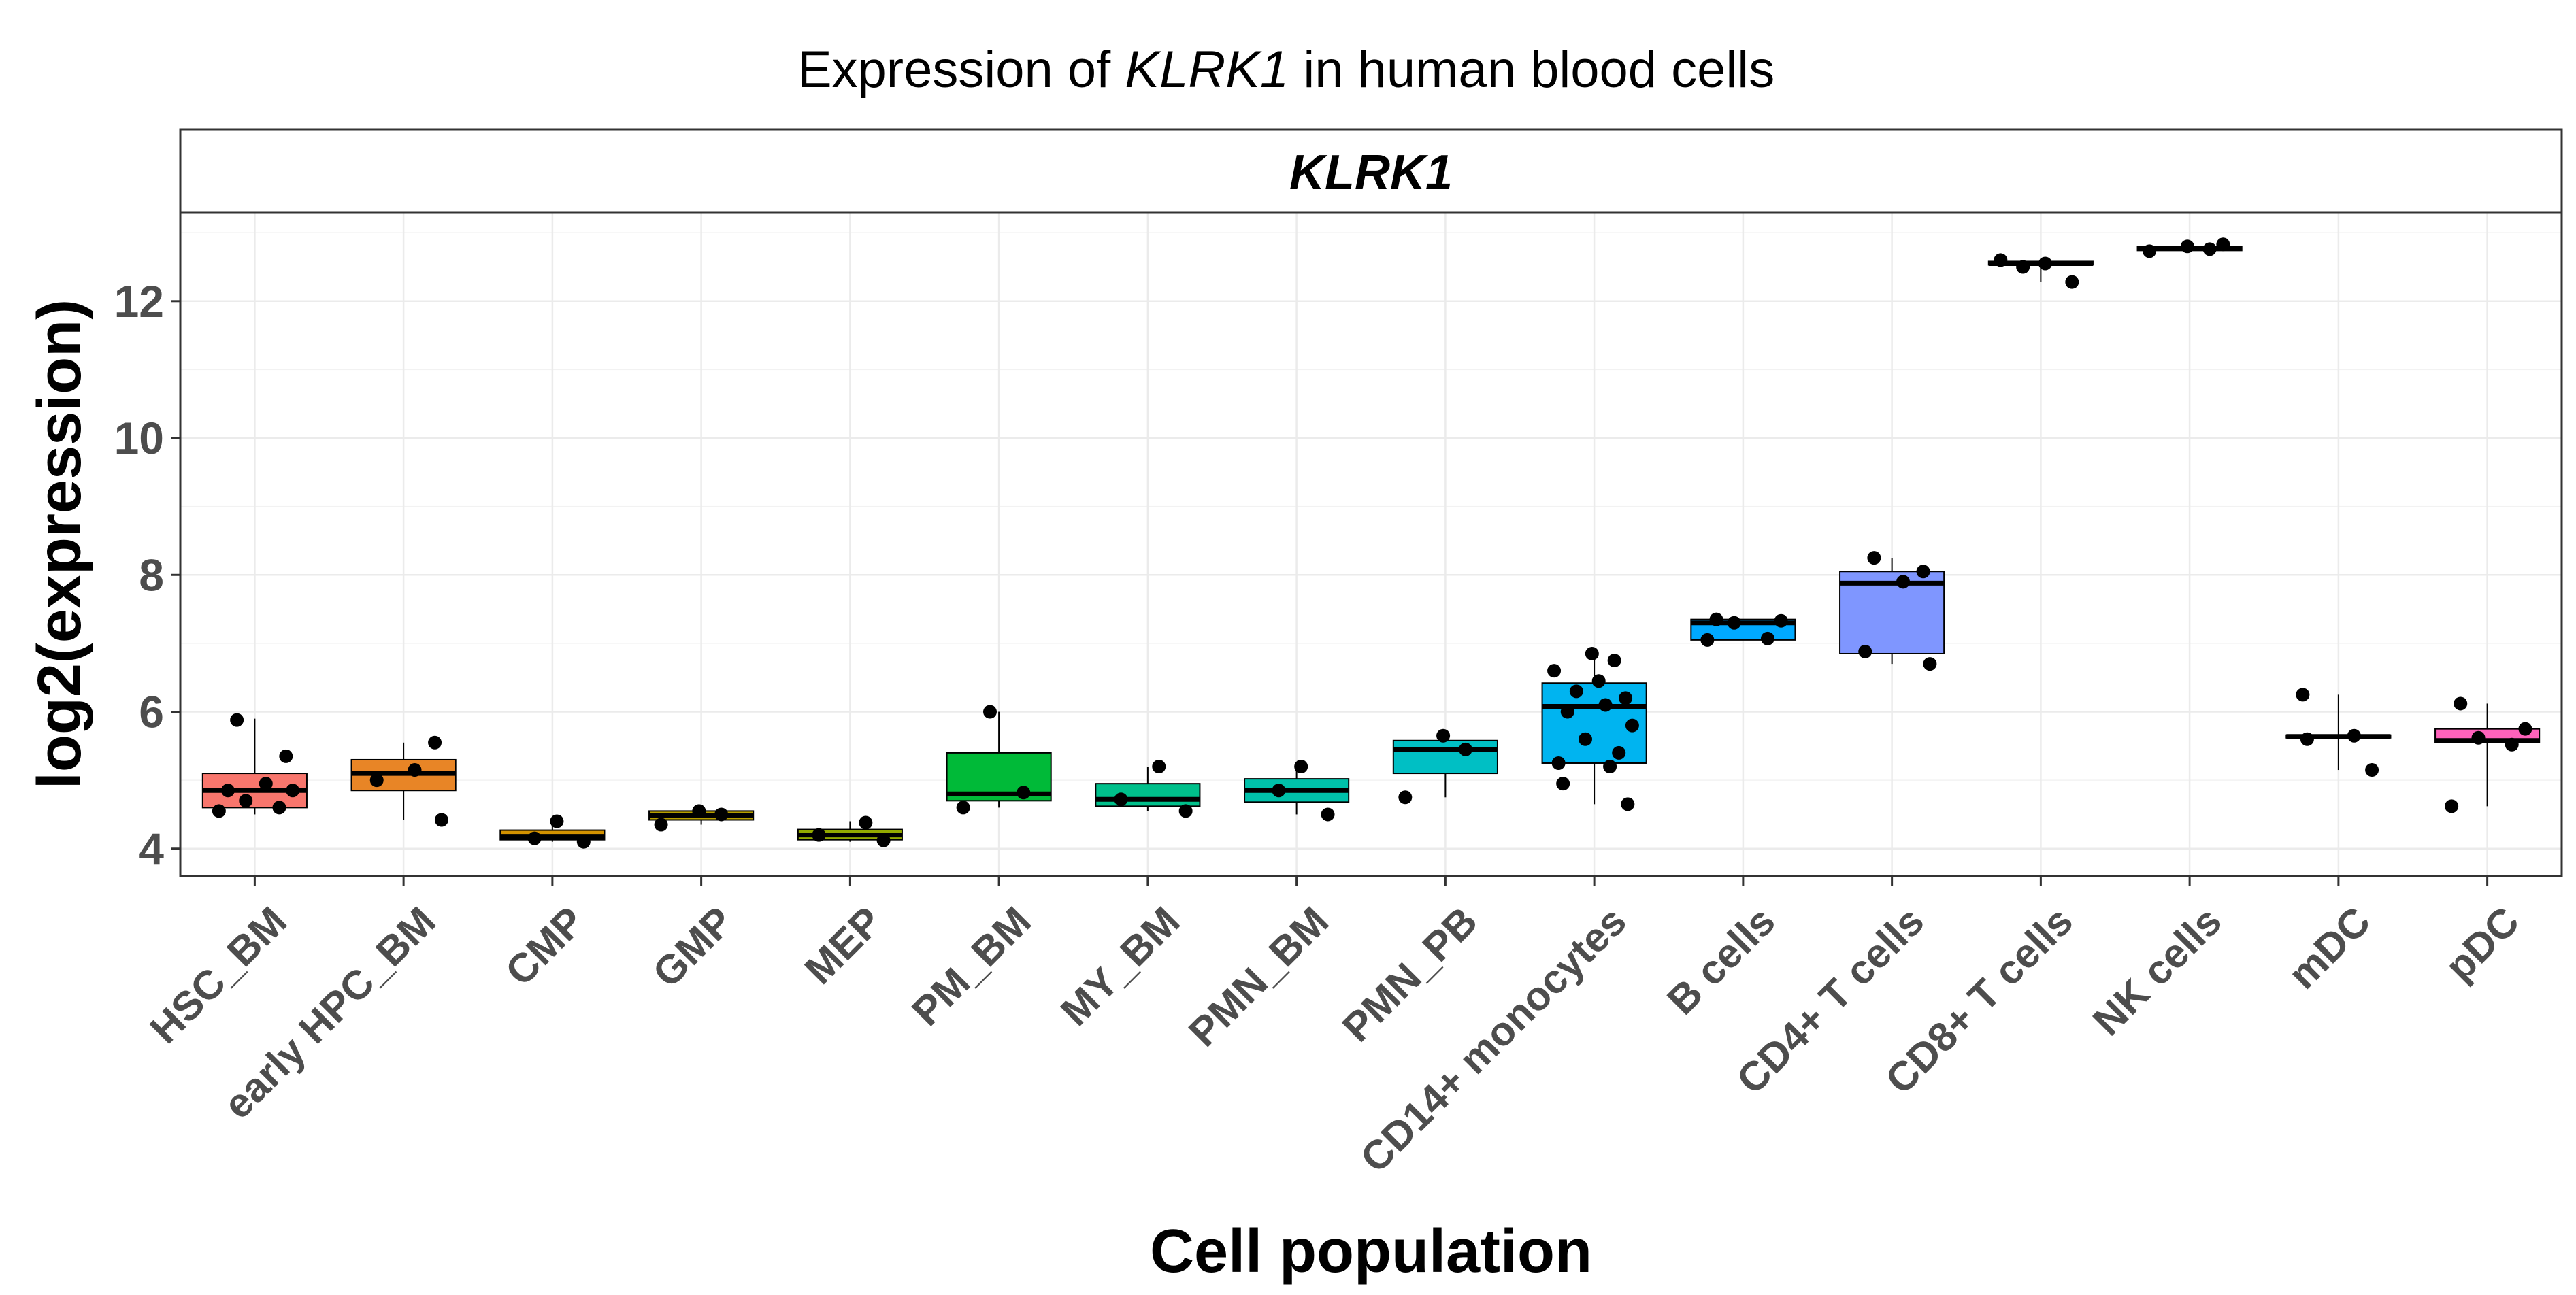  I want to click on x-tick-label: CD14+ monocytes, so click(1493, 1040).